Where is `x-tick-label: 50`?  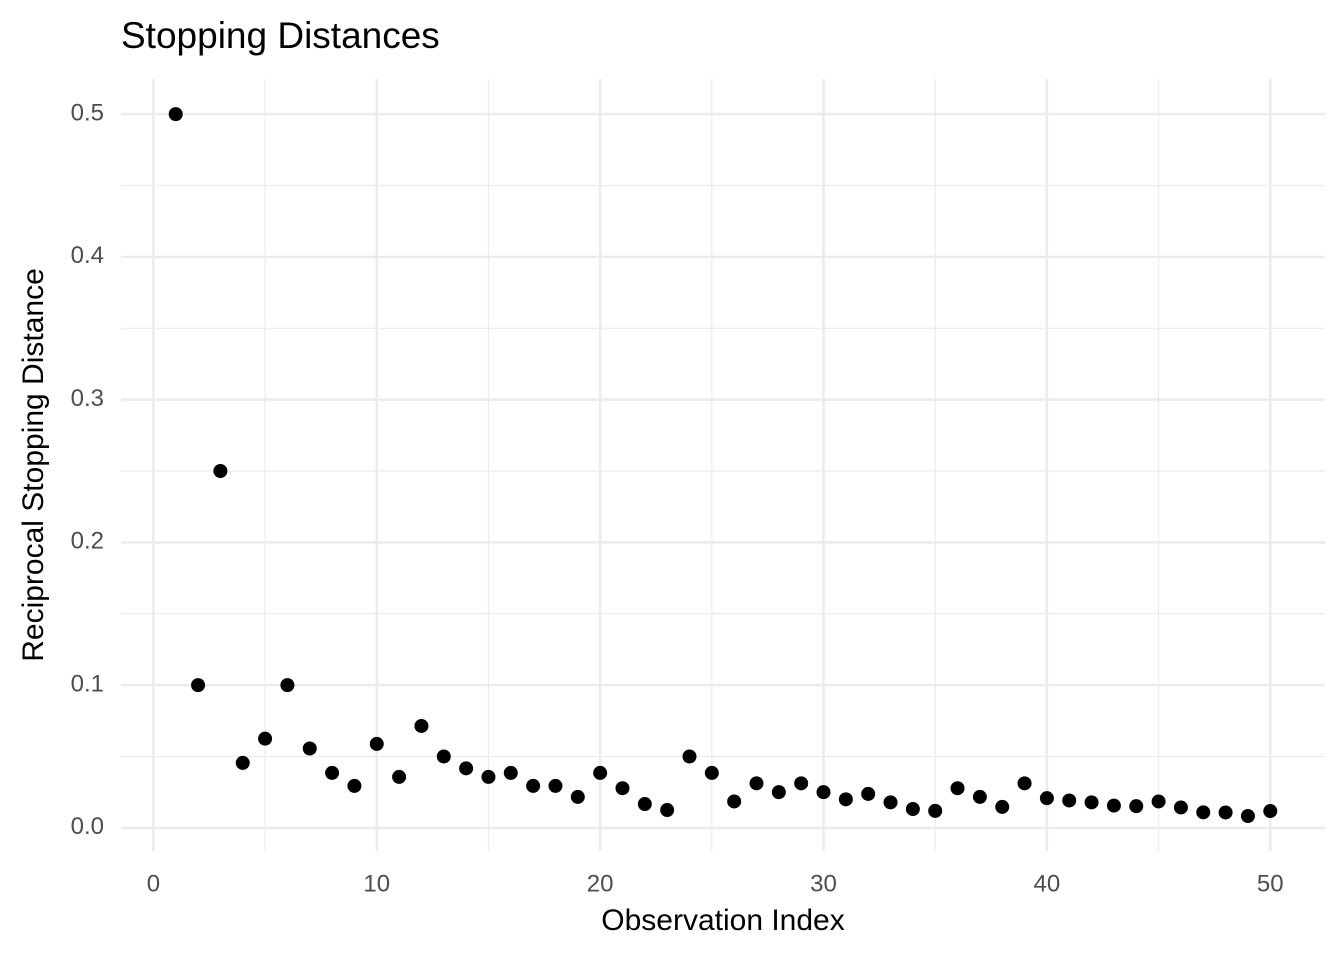 x-tick-label: 50 is located at coordinates (1270, 883).